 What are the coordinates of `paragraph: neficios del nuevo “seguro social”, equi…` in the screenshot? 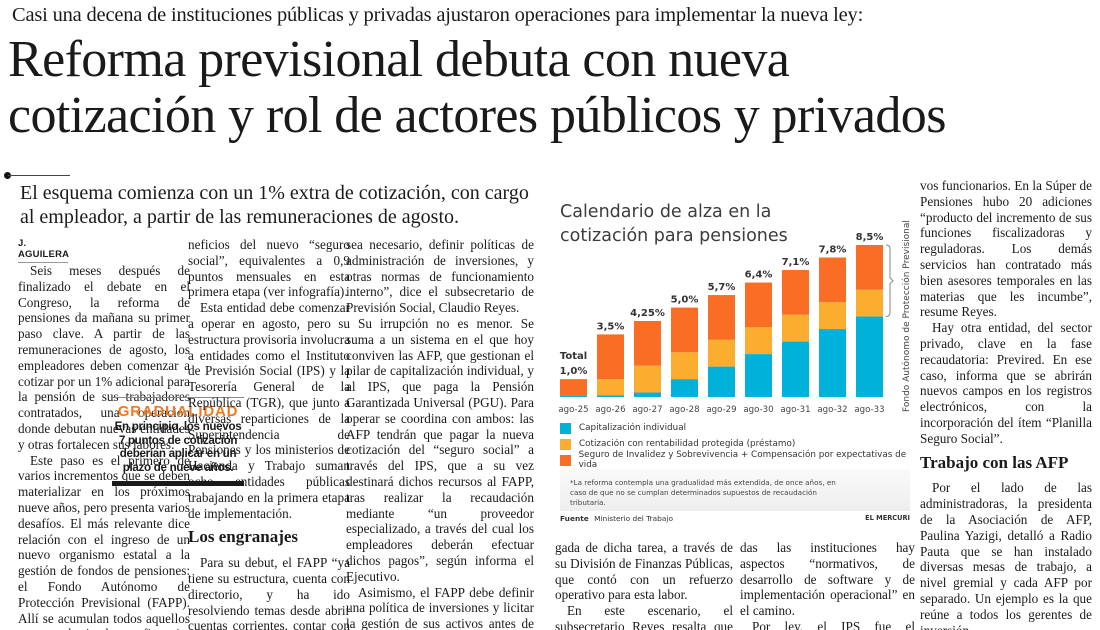 It's located at (269, 268).